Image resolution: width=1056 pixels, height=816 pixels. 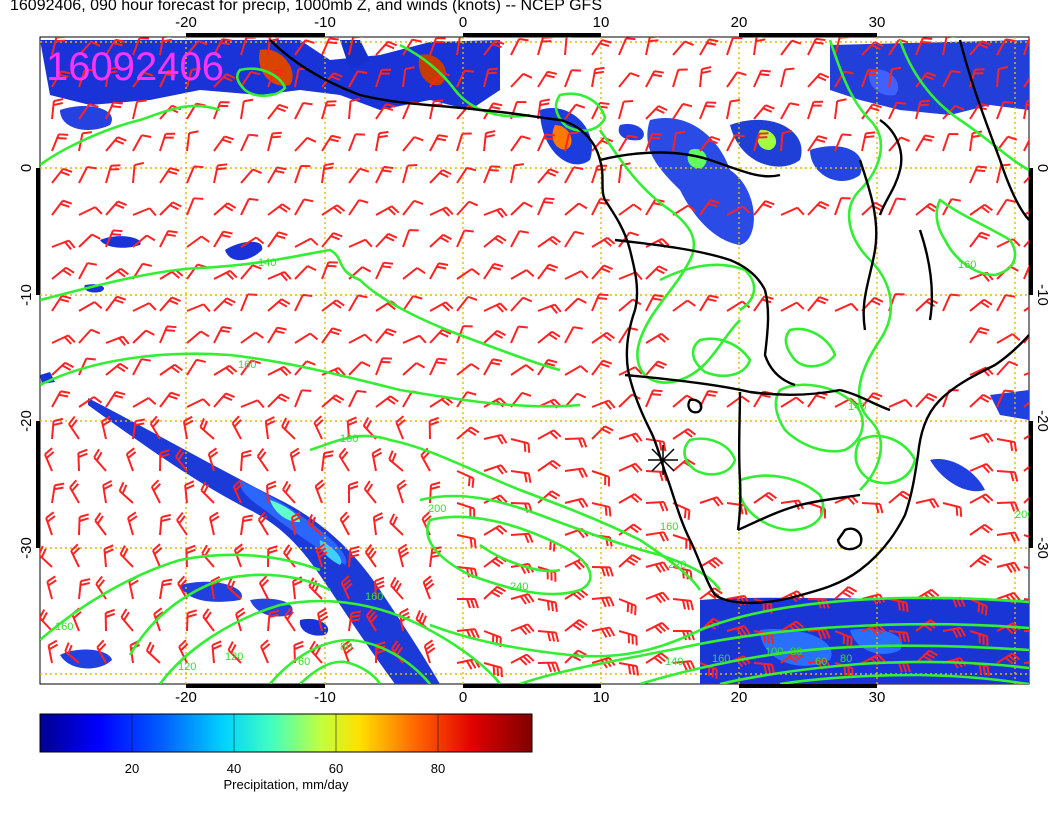 What do you see at coordinates (438, 768) in the screenshot?
I see `colorbar-tick: 80` at bounding box center [438, 768].